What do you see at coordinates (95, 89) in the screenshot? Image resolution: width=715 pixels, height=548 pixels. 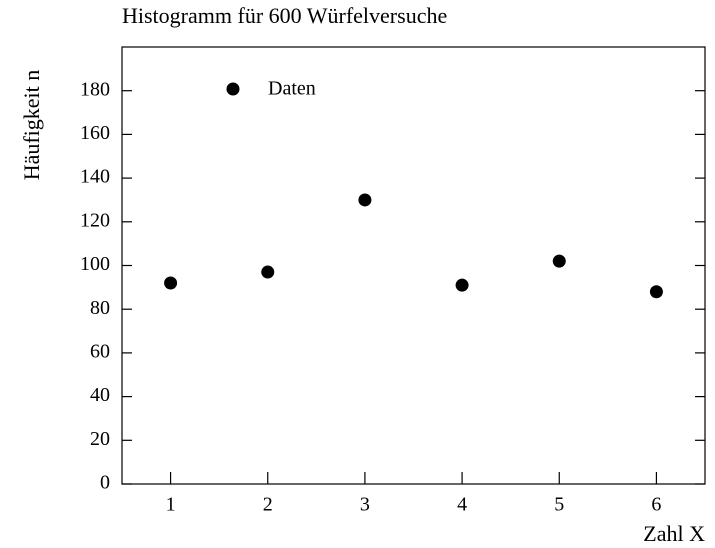 I see `y-tick-label: 180` at bounding box center [95, 89].